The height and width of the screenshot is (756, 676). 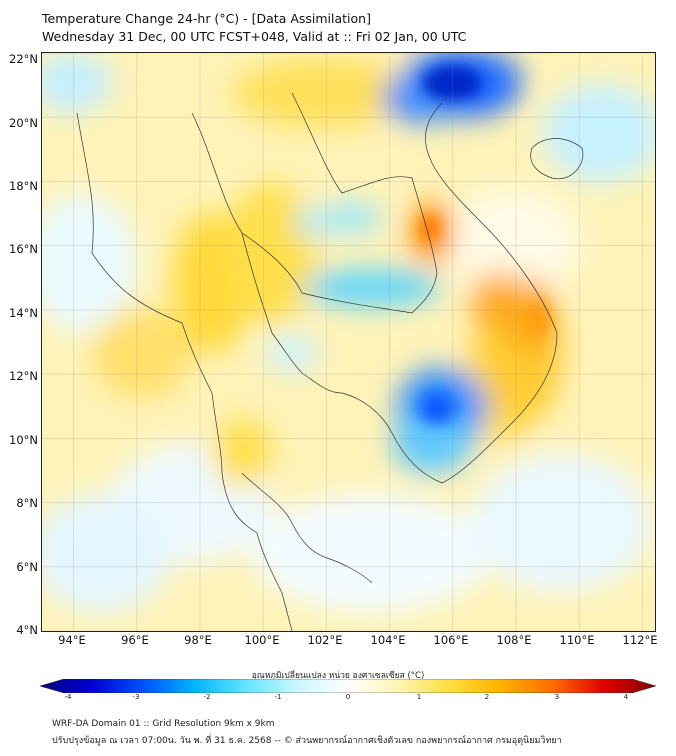 What do you see at coordinates (198, 640) in the screenshot?
I see `lon-label-98: 98°E` at bounding box center [198, 640].